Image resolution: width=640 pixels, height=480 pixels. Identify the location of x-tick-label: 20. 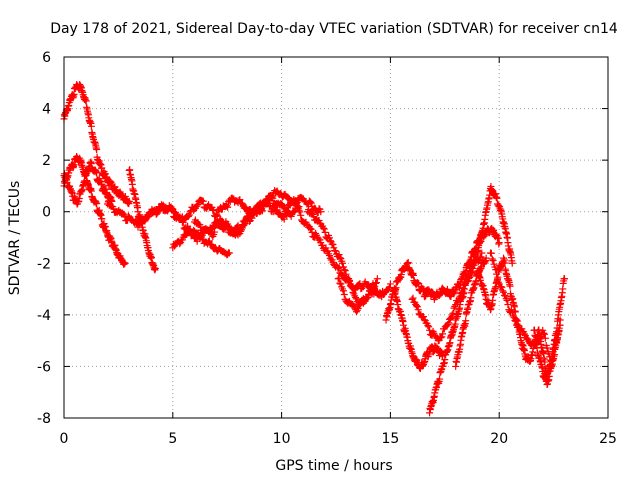
(499, 439).